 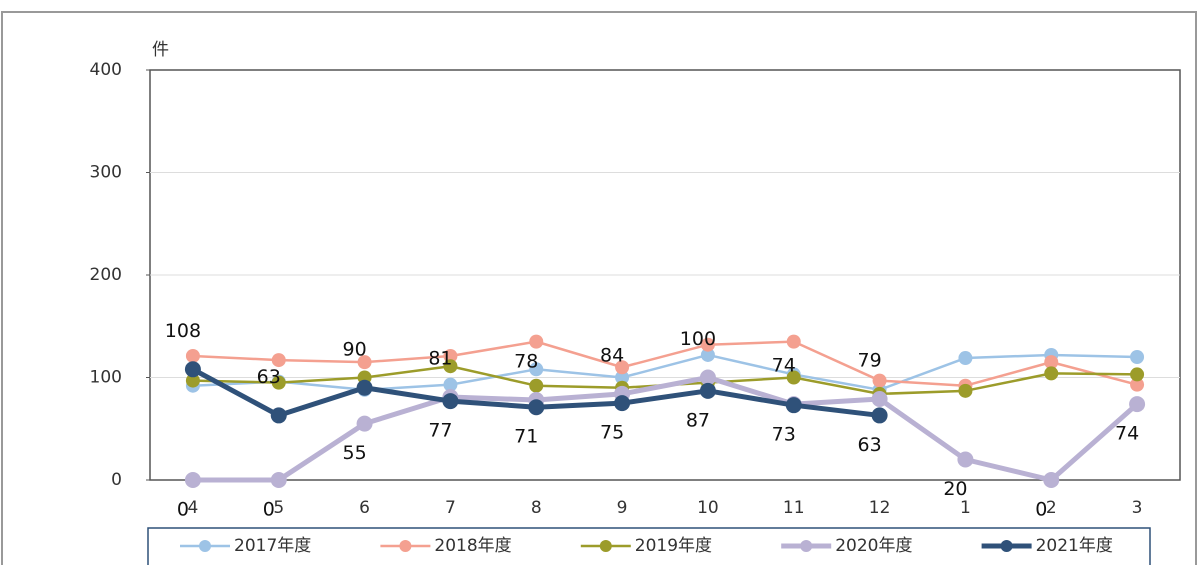 I want to click on x-tick-label: 6, so click(x=364, y=508).